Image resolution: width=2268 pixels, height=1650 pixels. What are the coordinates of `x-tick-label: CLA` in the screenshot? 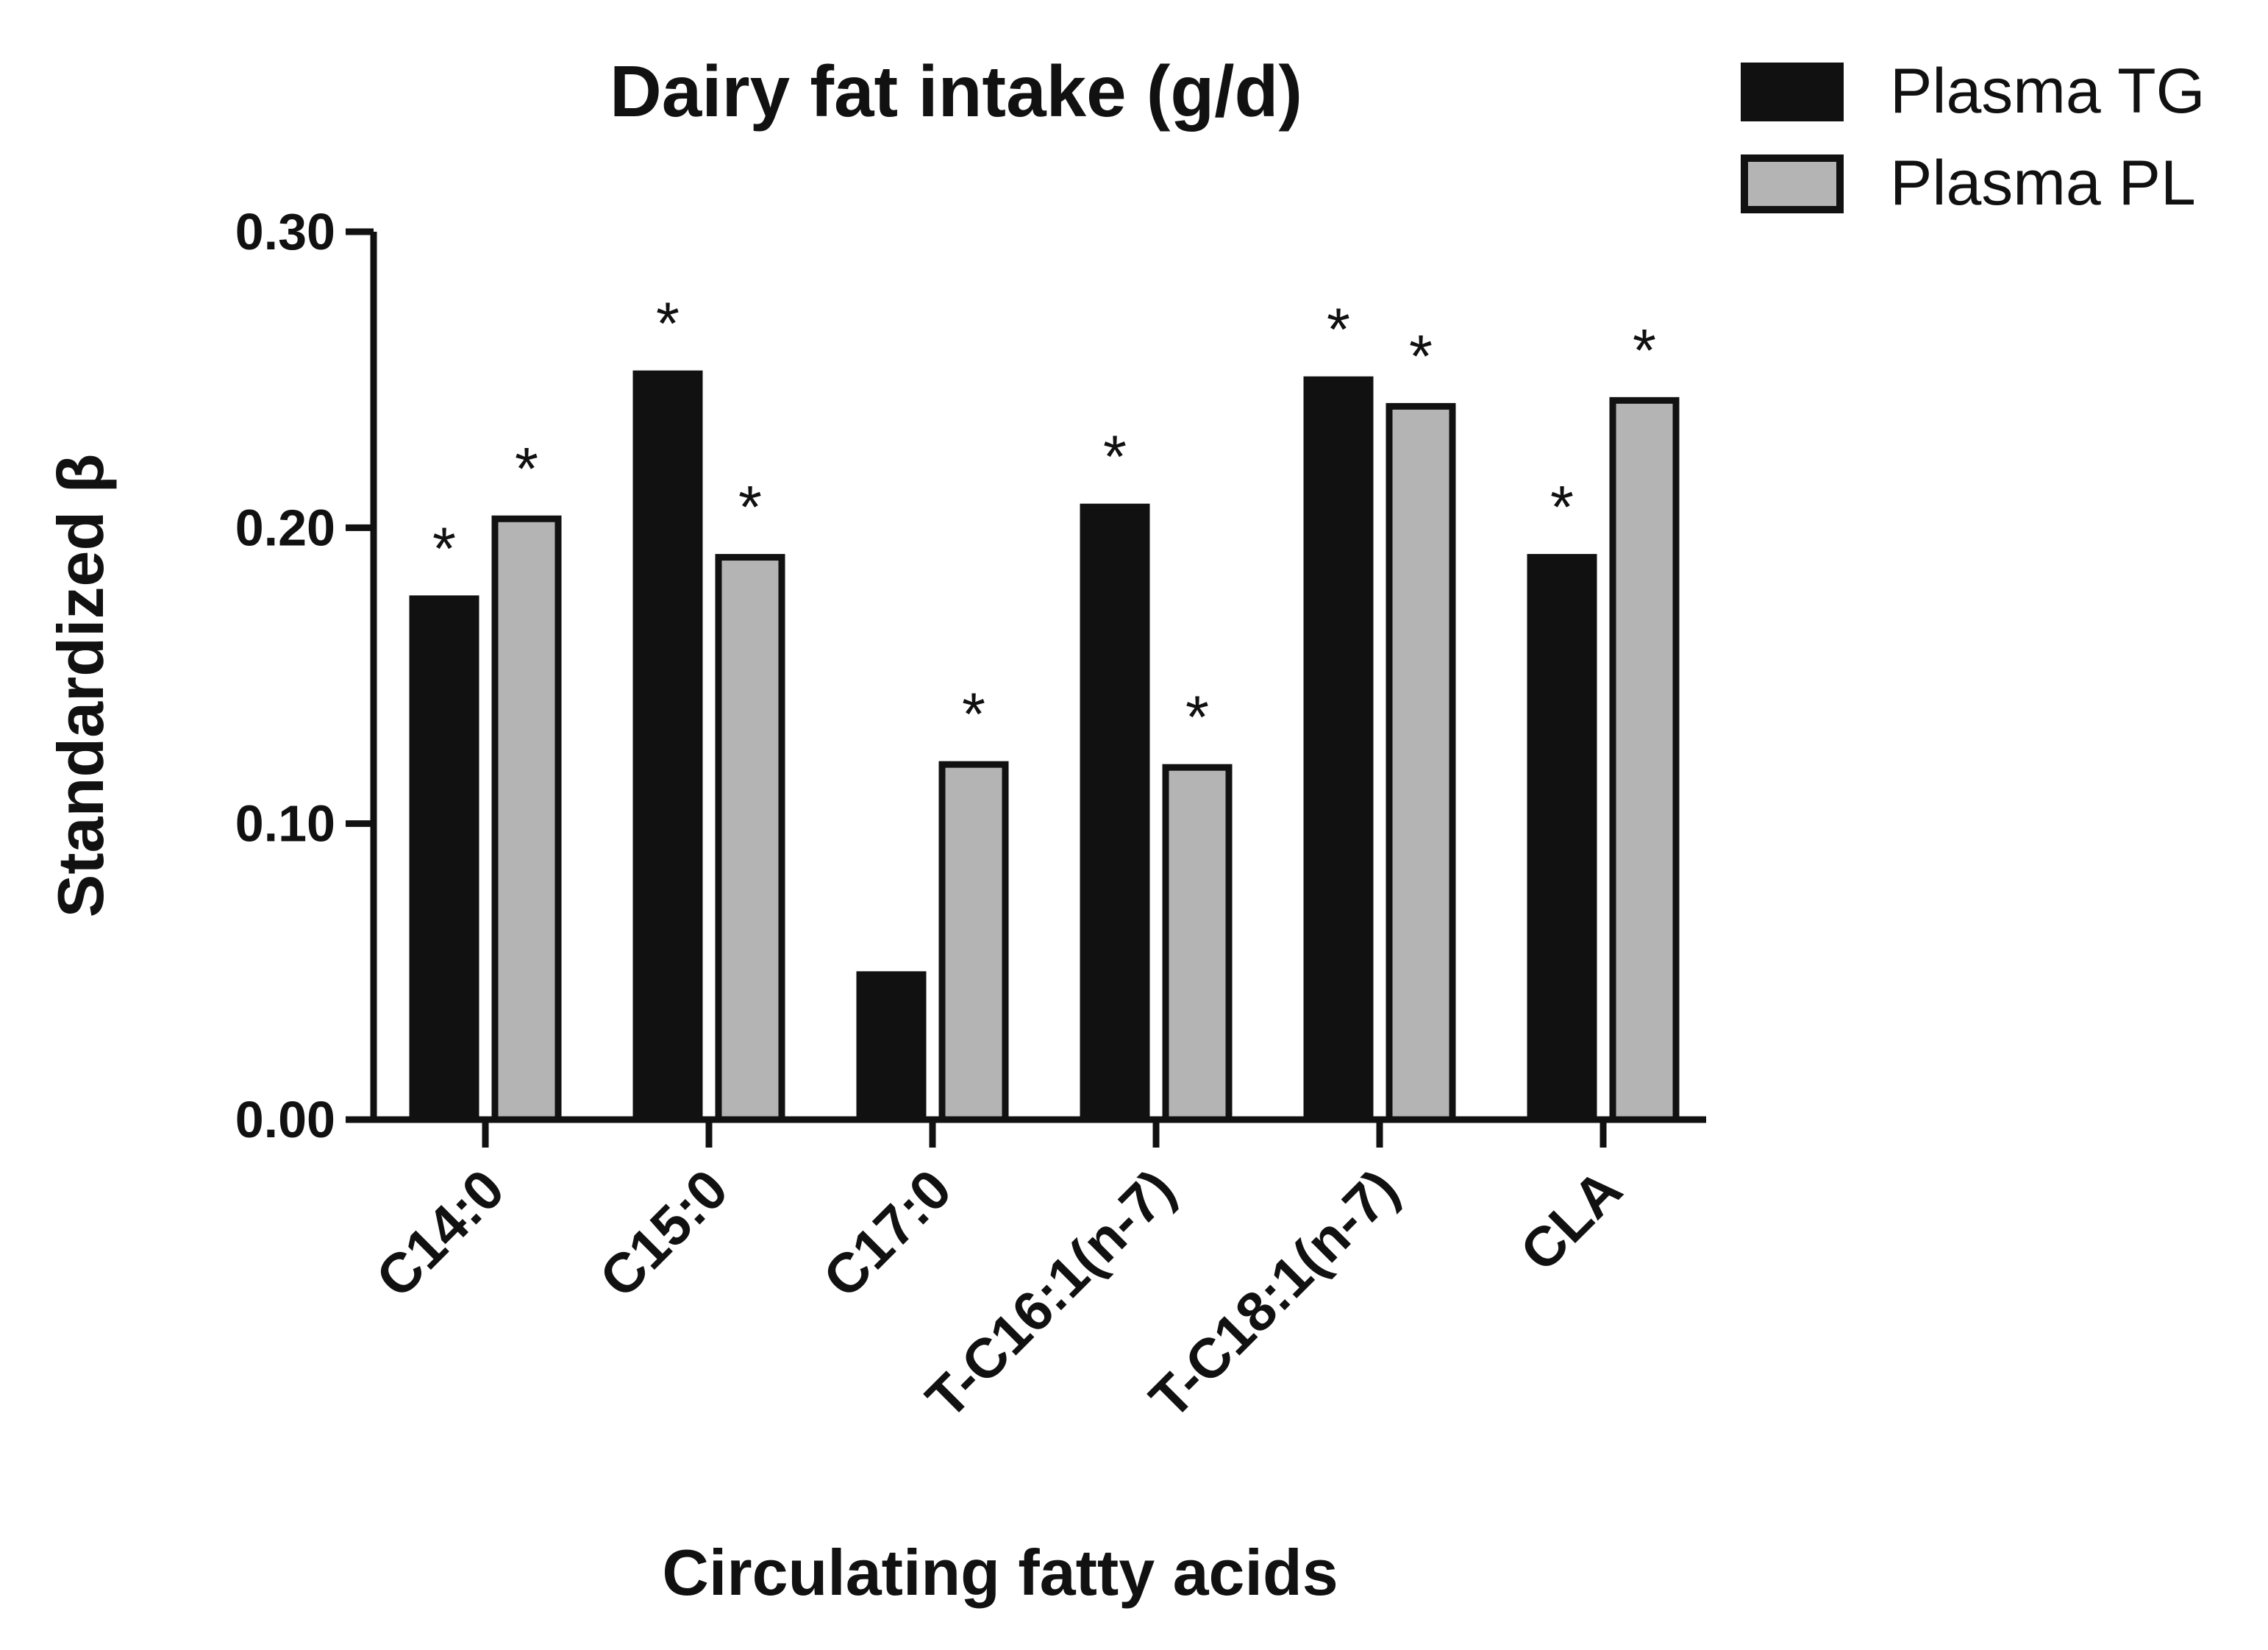 It's located at (1571, 1221).